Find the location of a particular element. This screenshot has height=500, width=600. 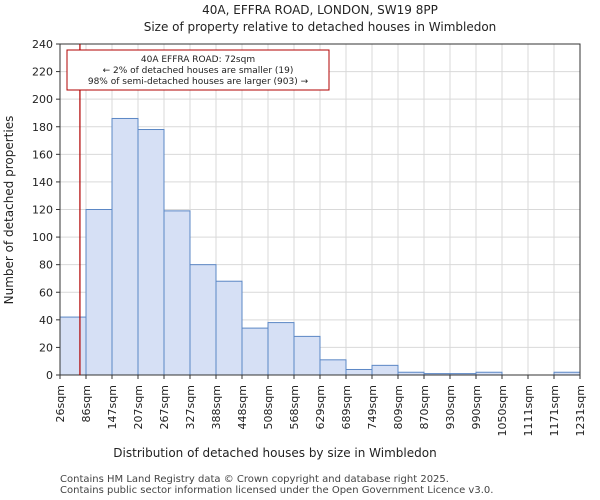

bar-689sqm is located at coordinates (359, 372).